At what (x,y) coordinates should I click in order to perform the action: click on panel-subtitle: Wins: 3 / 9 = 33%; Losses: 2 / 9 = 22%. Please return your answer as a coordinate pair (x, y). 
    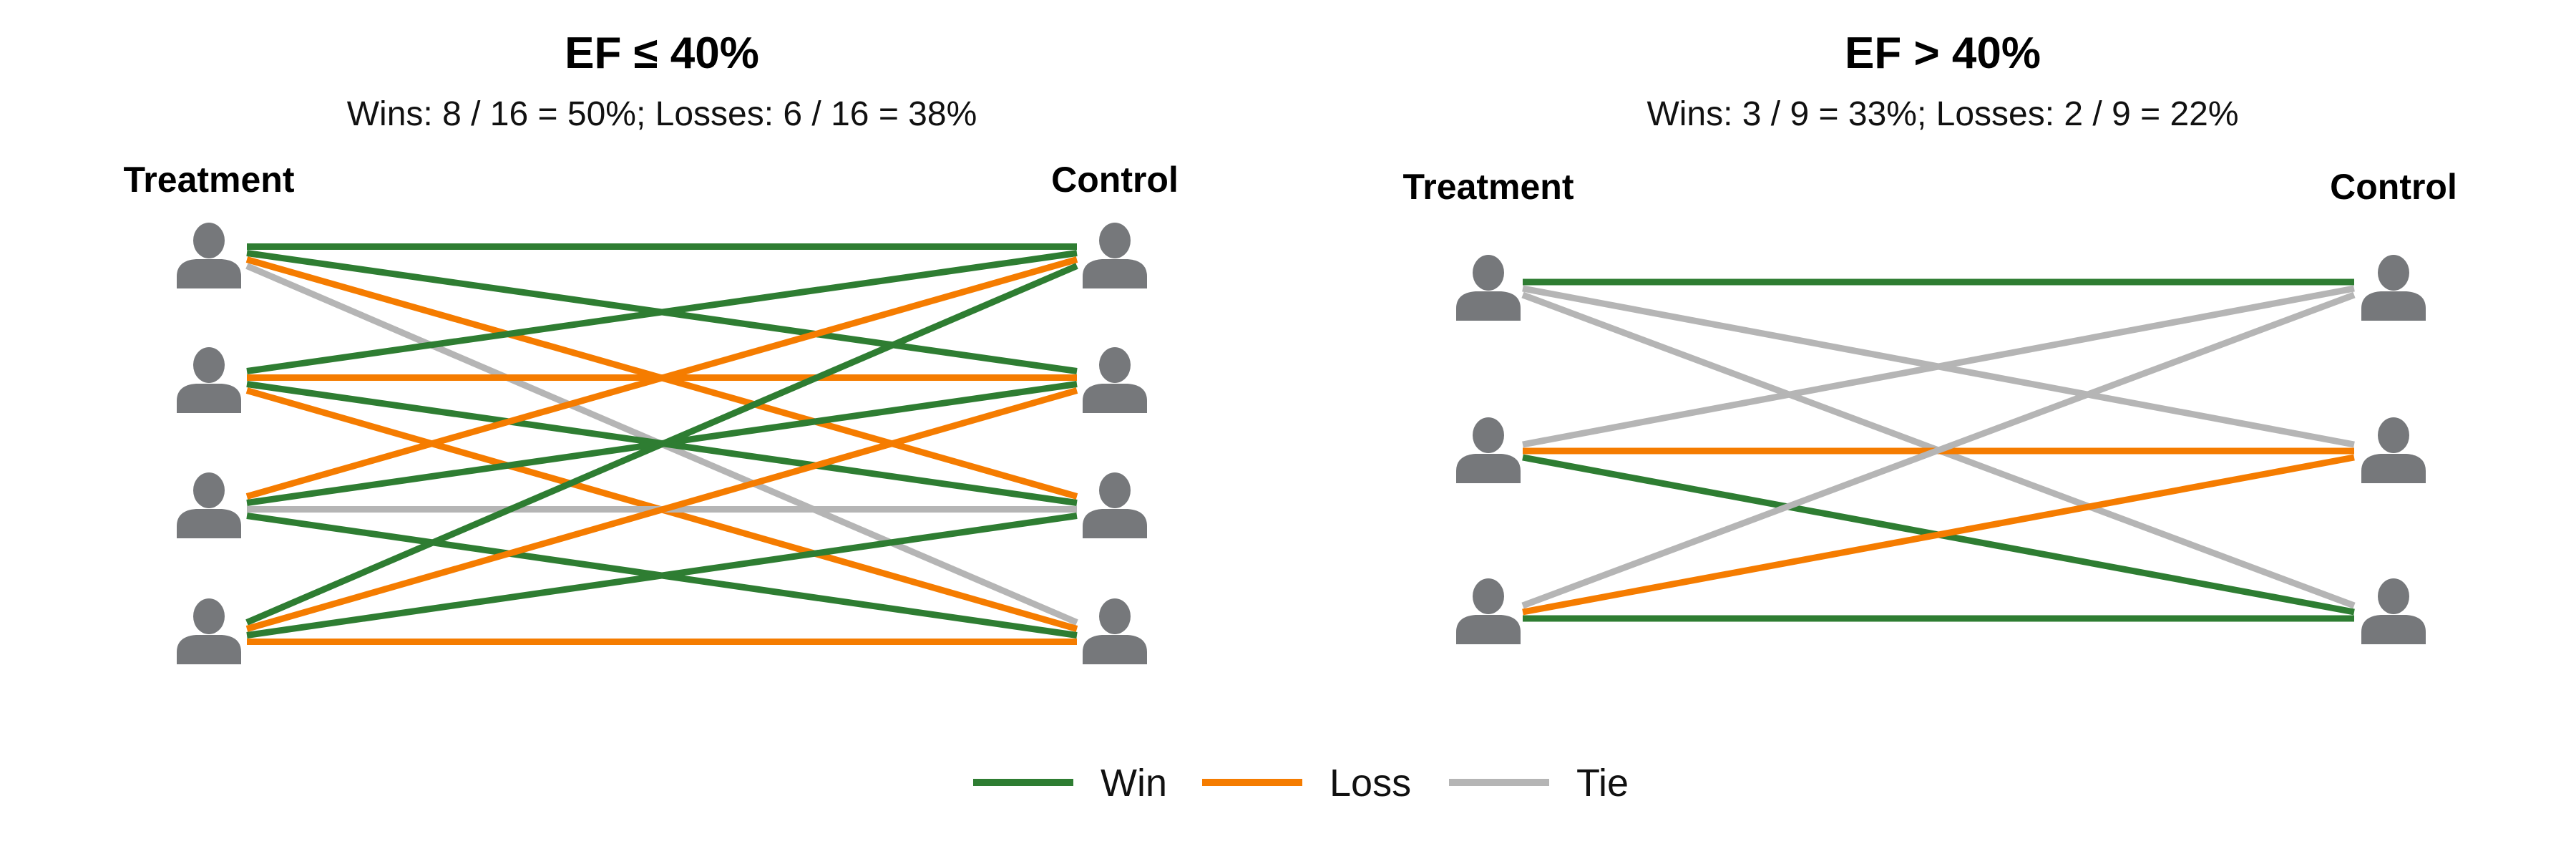
    Looking at the image, I should click on (1942, 114).